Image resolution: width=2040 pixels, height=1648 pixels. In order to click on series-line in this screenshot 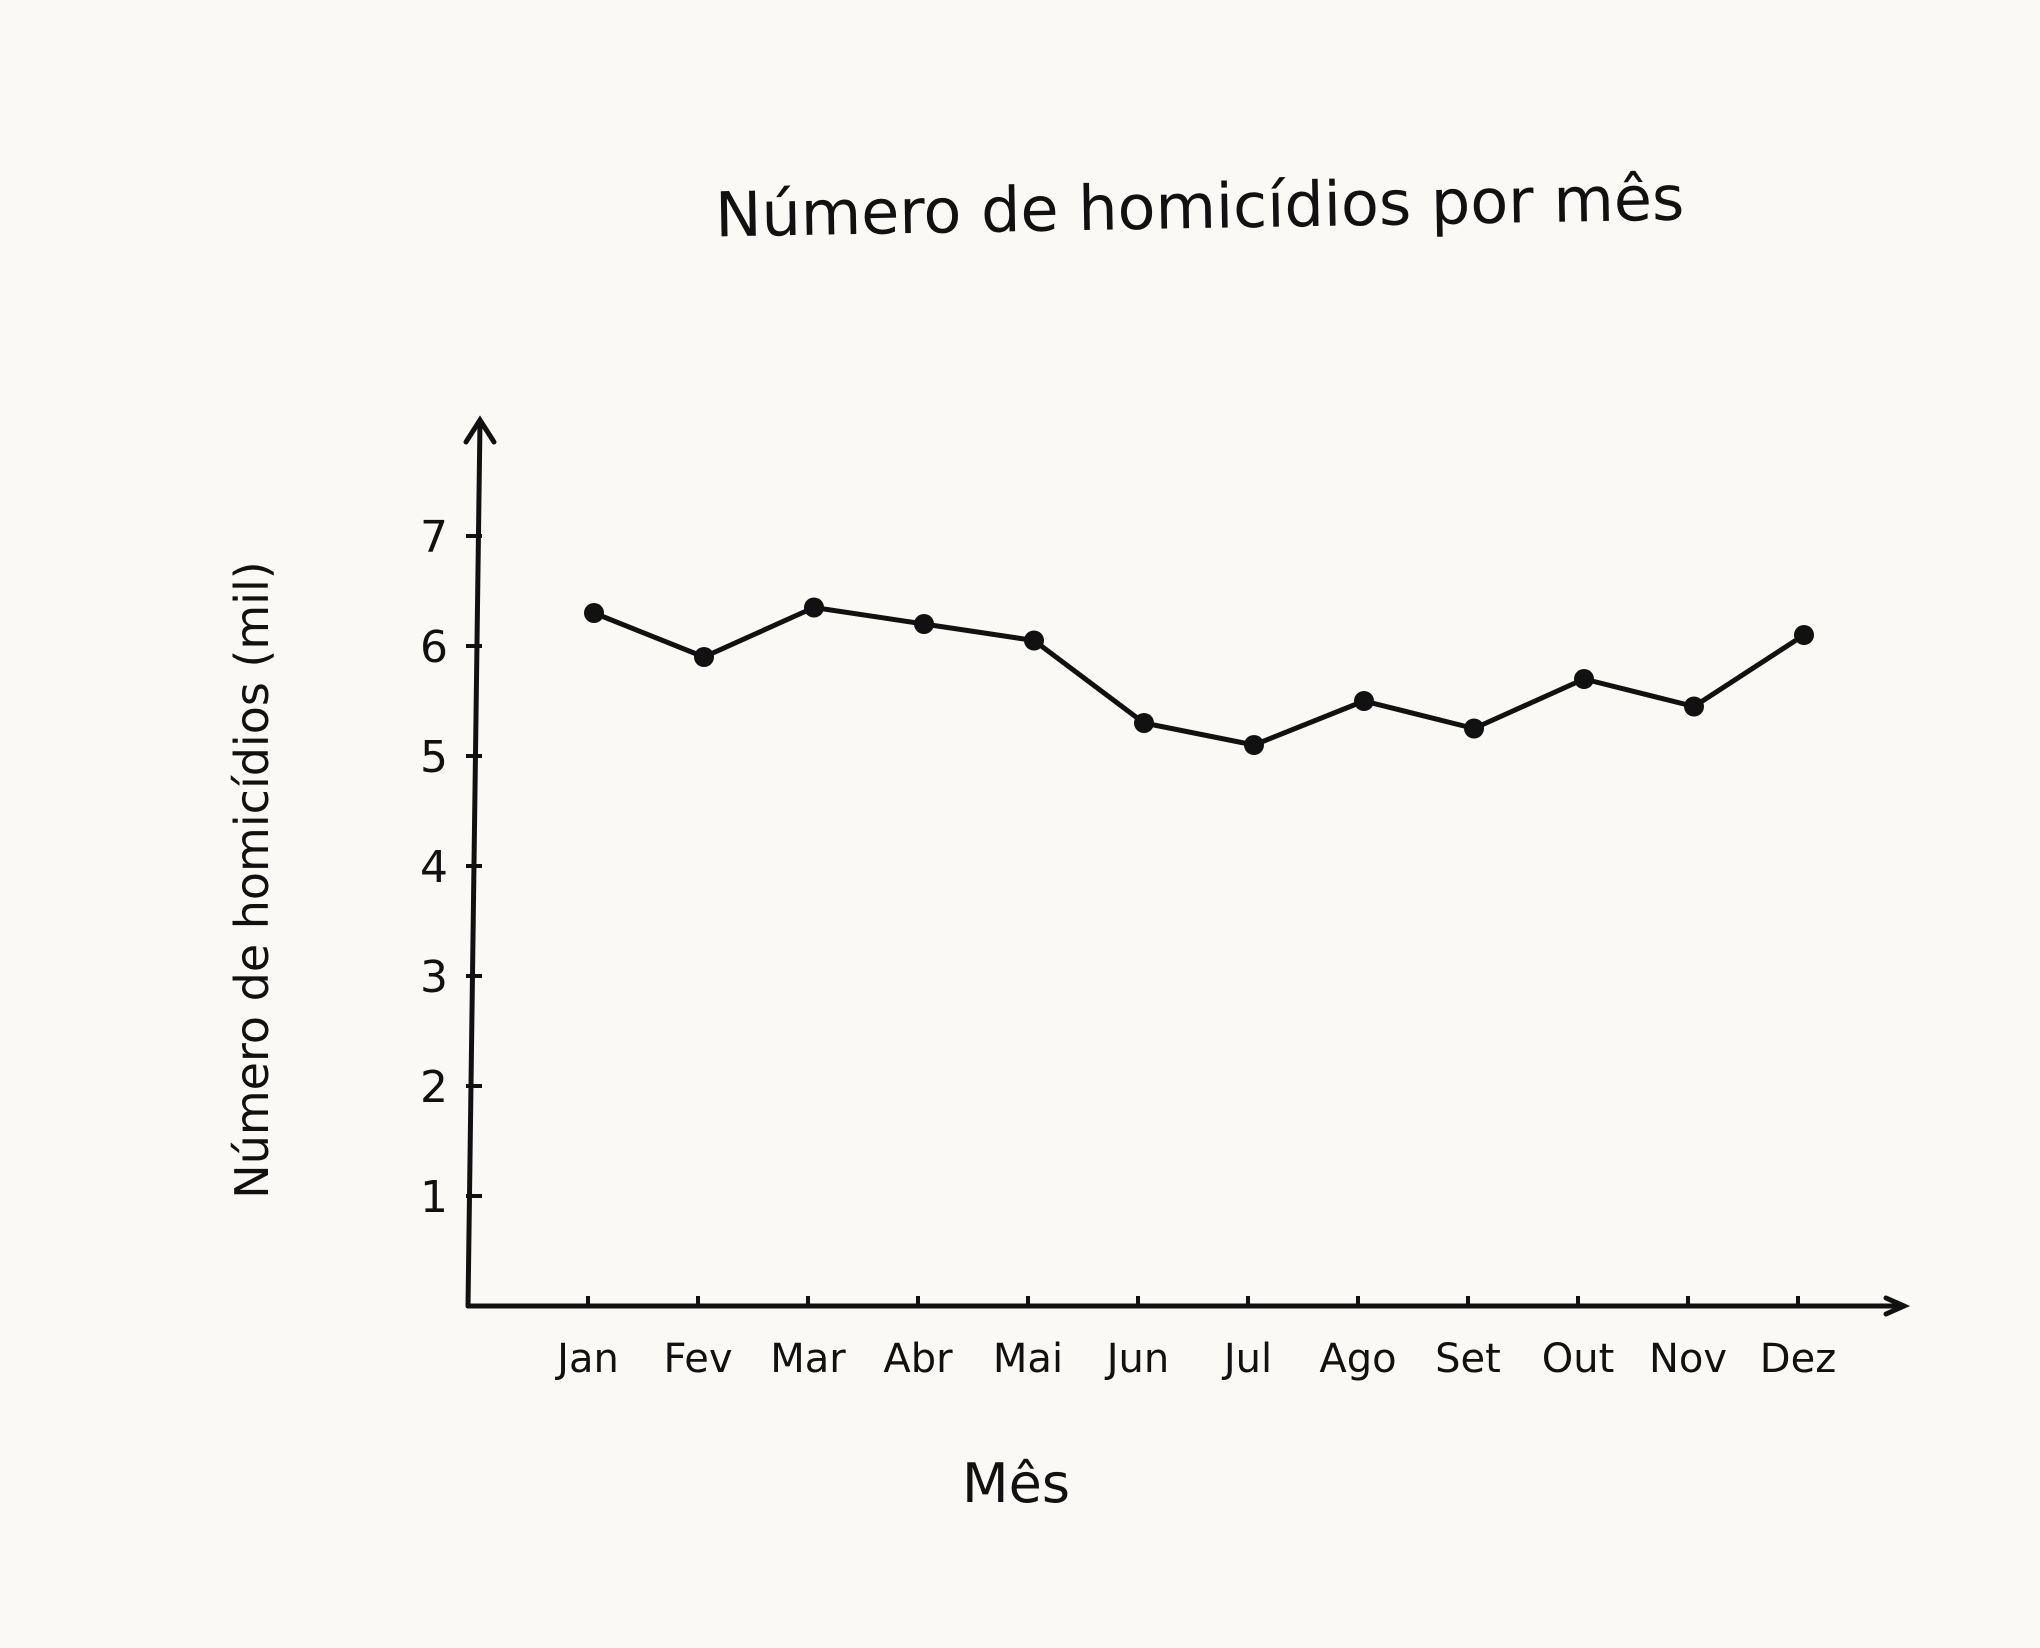, I will do `click(1199, 676)`.